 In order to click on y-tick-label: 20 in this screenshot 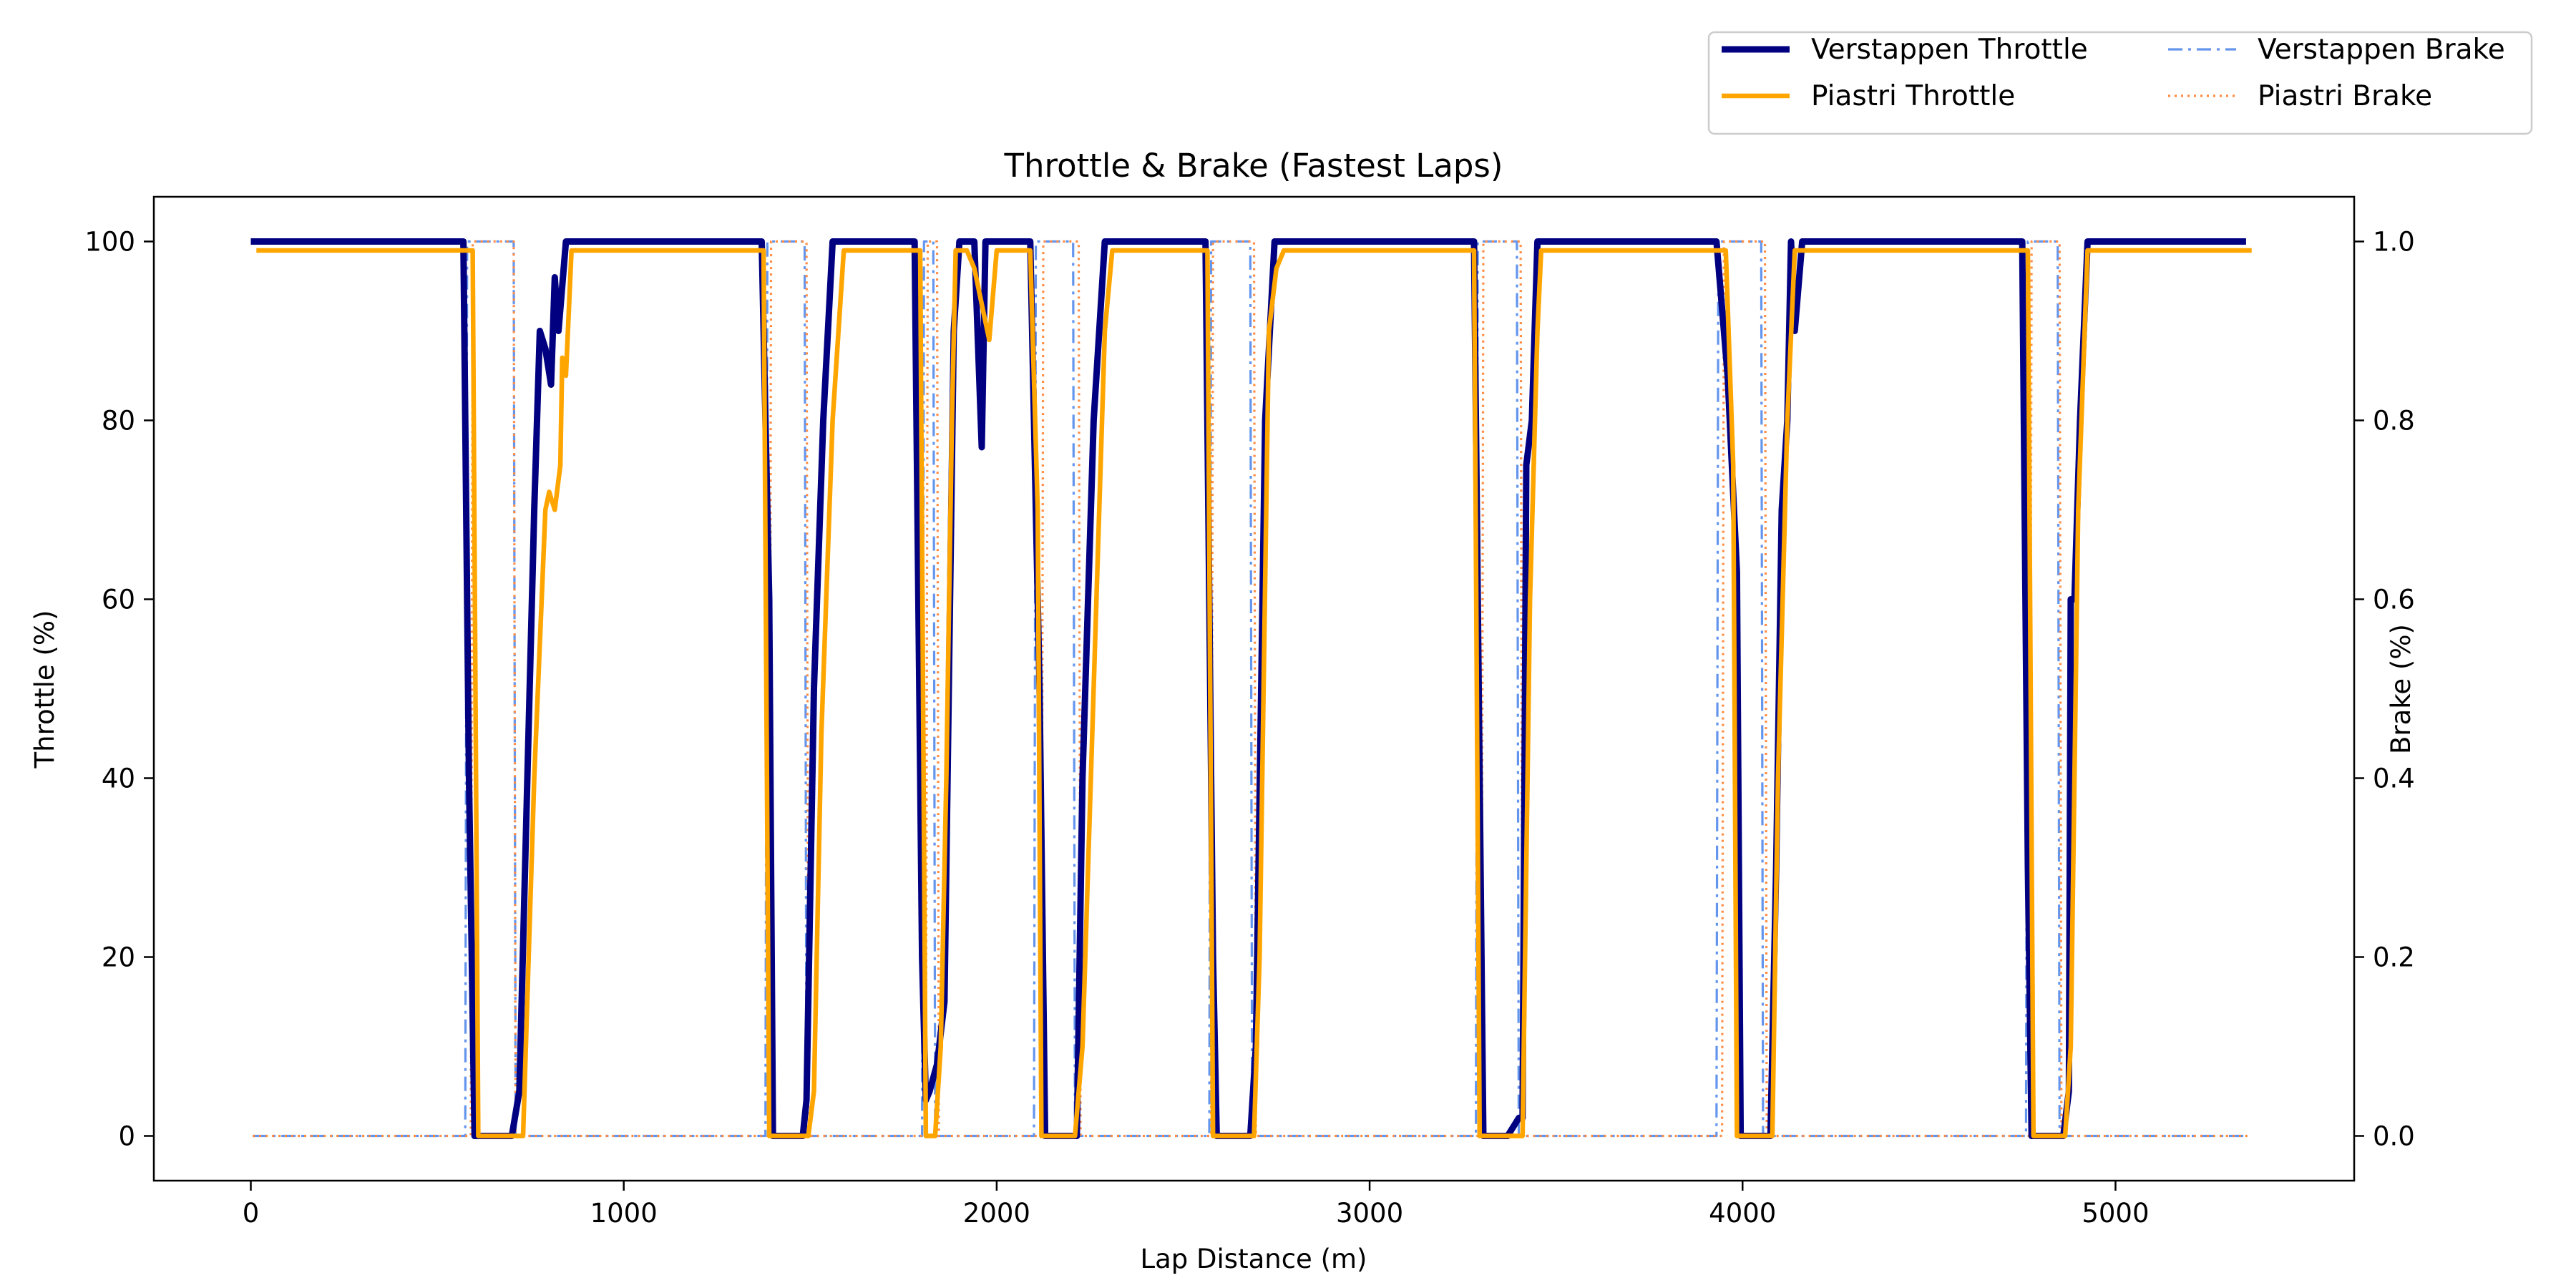, I will do `click(118, 957)`.